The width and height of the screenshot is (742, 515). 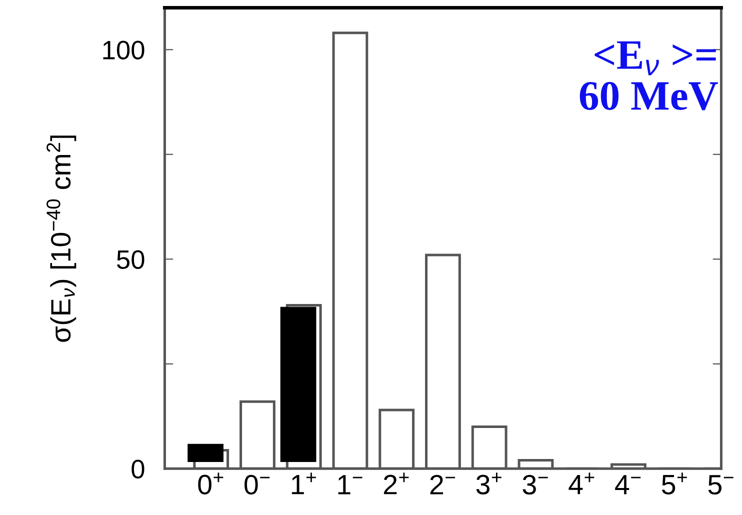 I want to click on x-tick-label: 4$^{−}$, so click(x=628, y=484).